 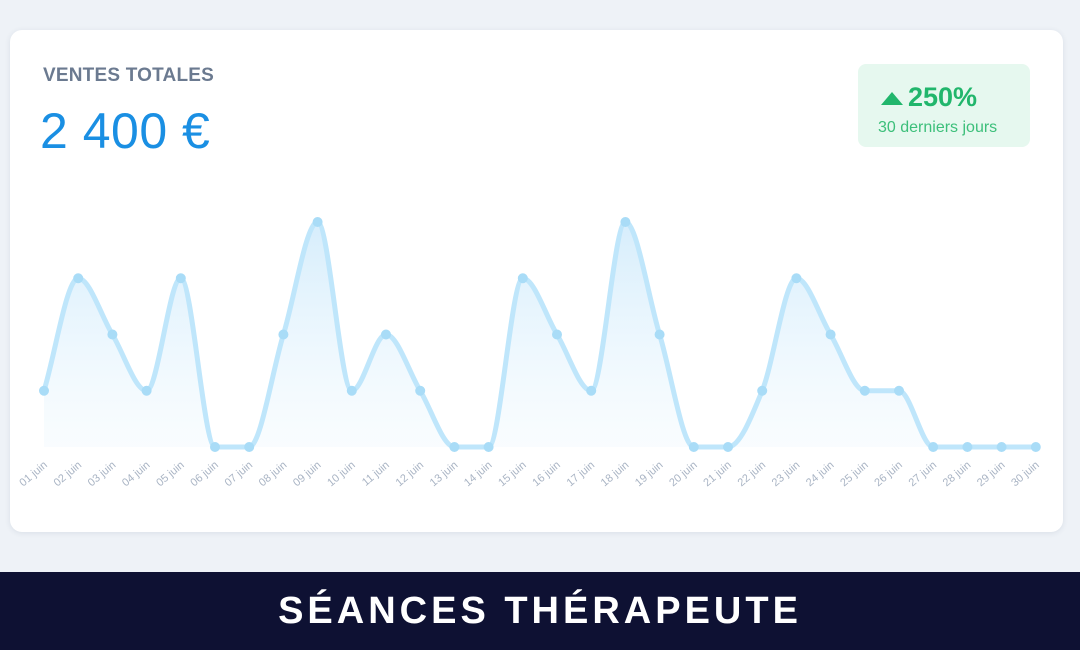 What do you see at coordinates (68, 474) in the screenshot?
I see `x-tick-label: 02 juin` at bounding box center [68, 474].